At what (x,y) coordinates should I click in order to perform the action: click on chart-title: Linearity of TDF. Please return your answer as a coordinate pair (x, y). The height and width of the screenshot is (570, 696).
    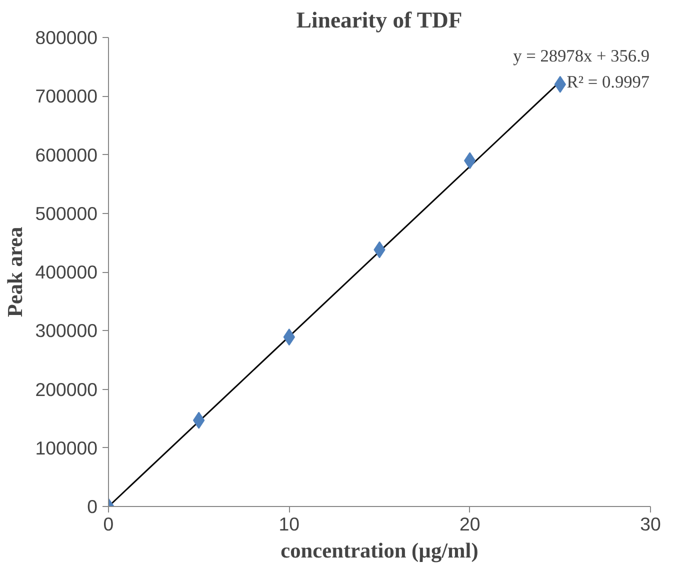
    Looking at the image, I should click on (379, 20).